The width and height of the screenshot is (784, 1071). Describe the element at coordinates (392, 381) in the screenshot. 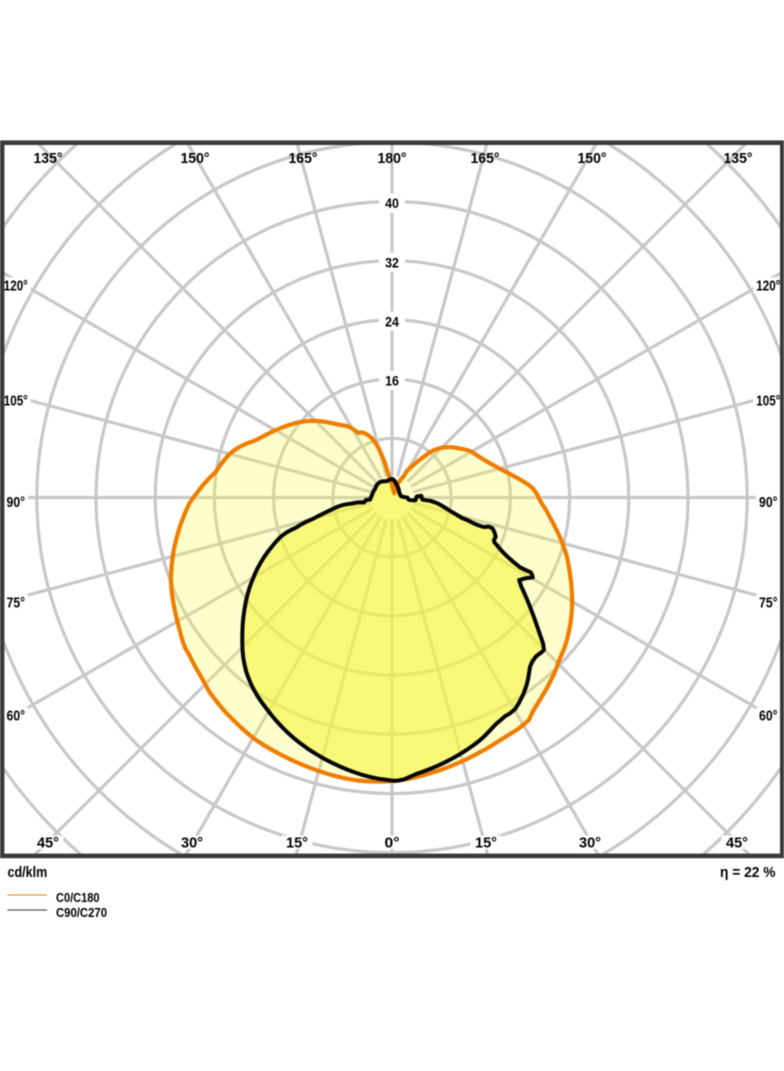

I see `svg-text: 16` at that location.